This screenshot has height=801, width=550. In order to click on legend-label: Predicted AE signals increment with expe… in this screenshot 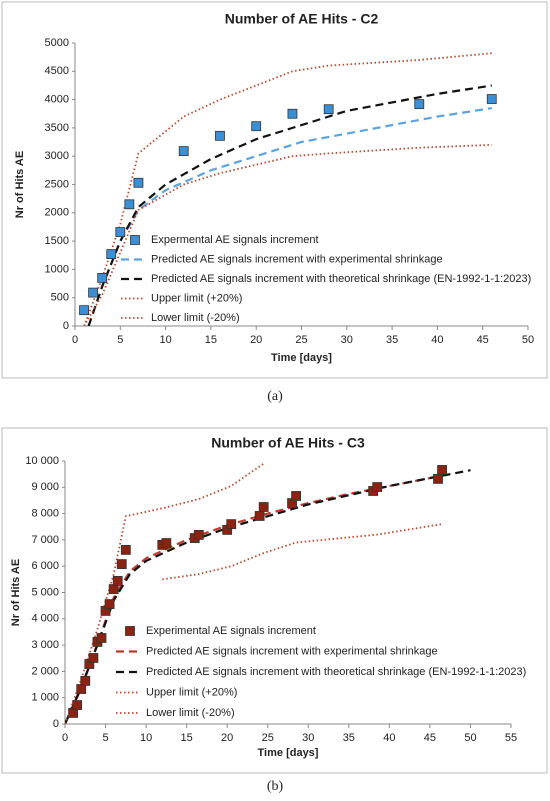, I will do `click(292, 651)`.